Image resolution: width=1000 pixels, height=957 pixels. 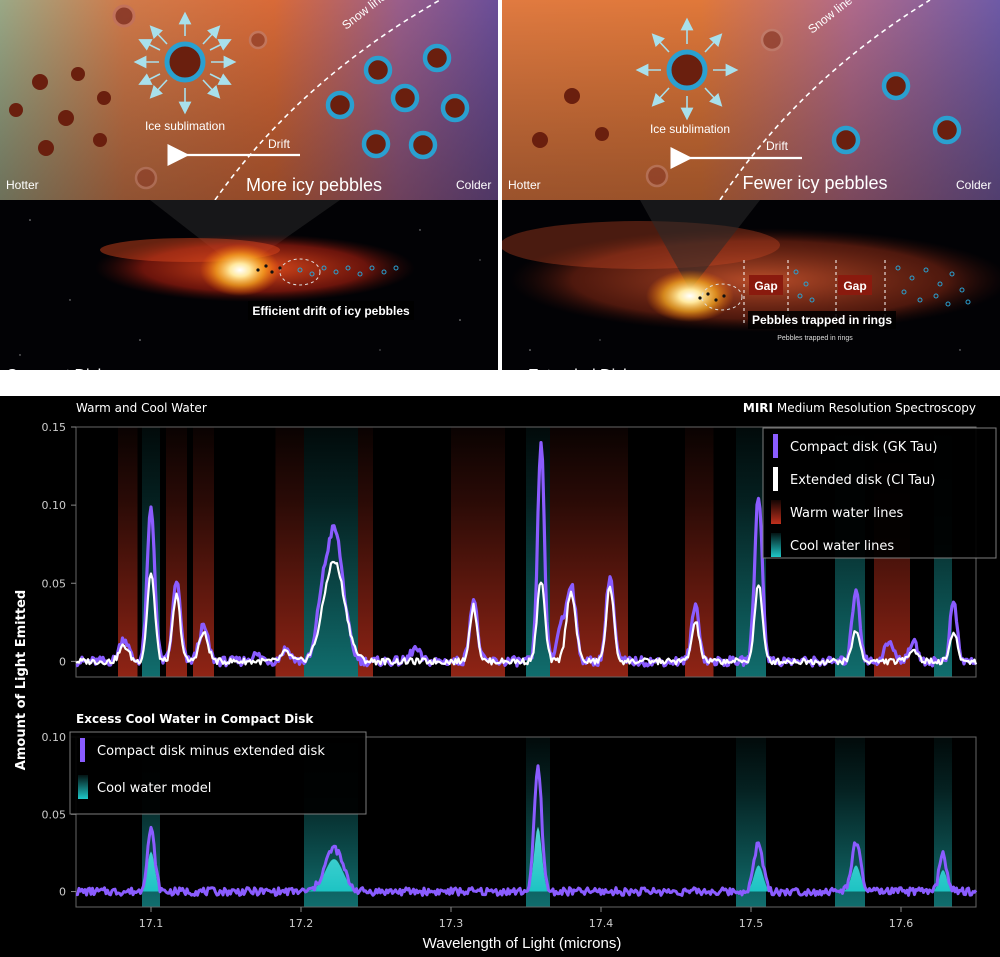 I want to click on chart1-subtitle: MIRI Medium Resolution Spectroscopy, so click(x=859, y=408).